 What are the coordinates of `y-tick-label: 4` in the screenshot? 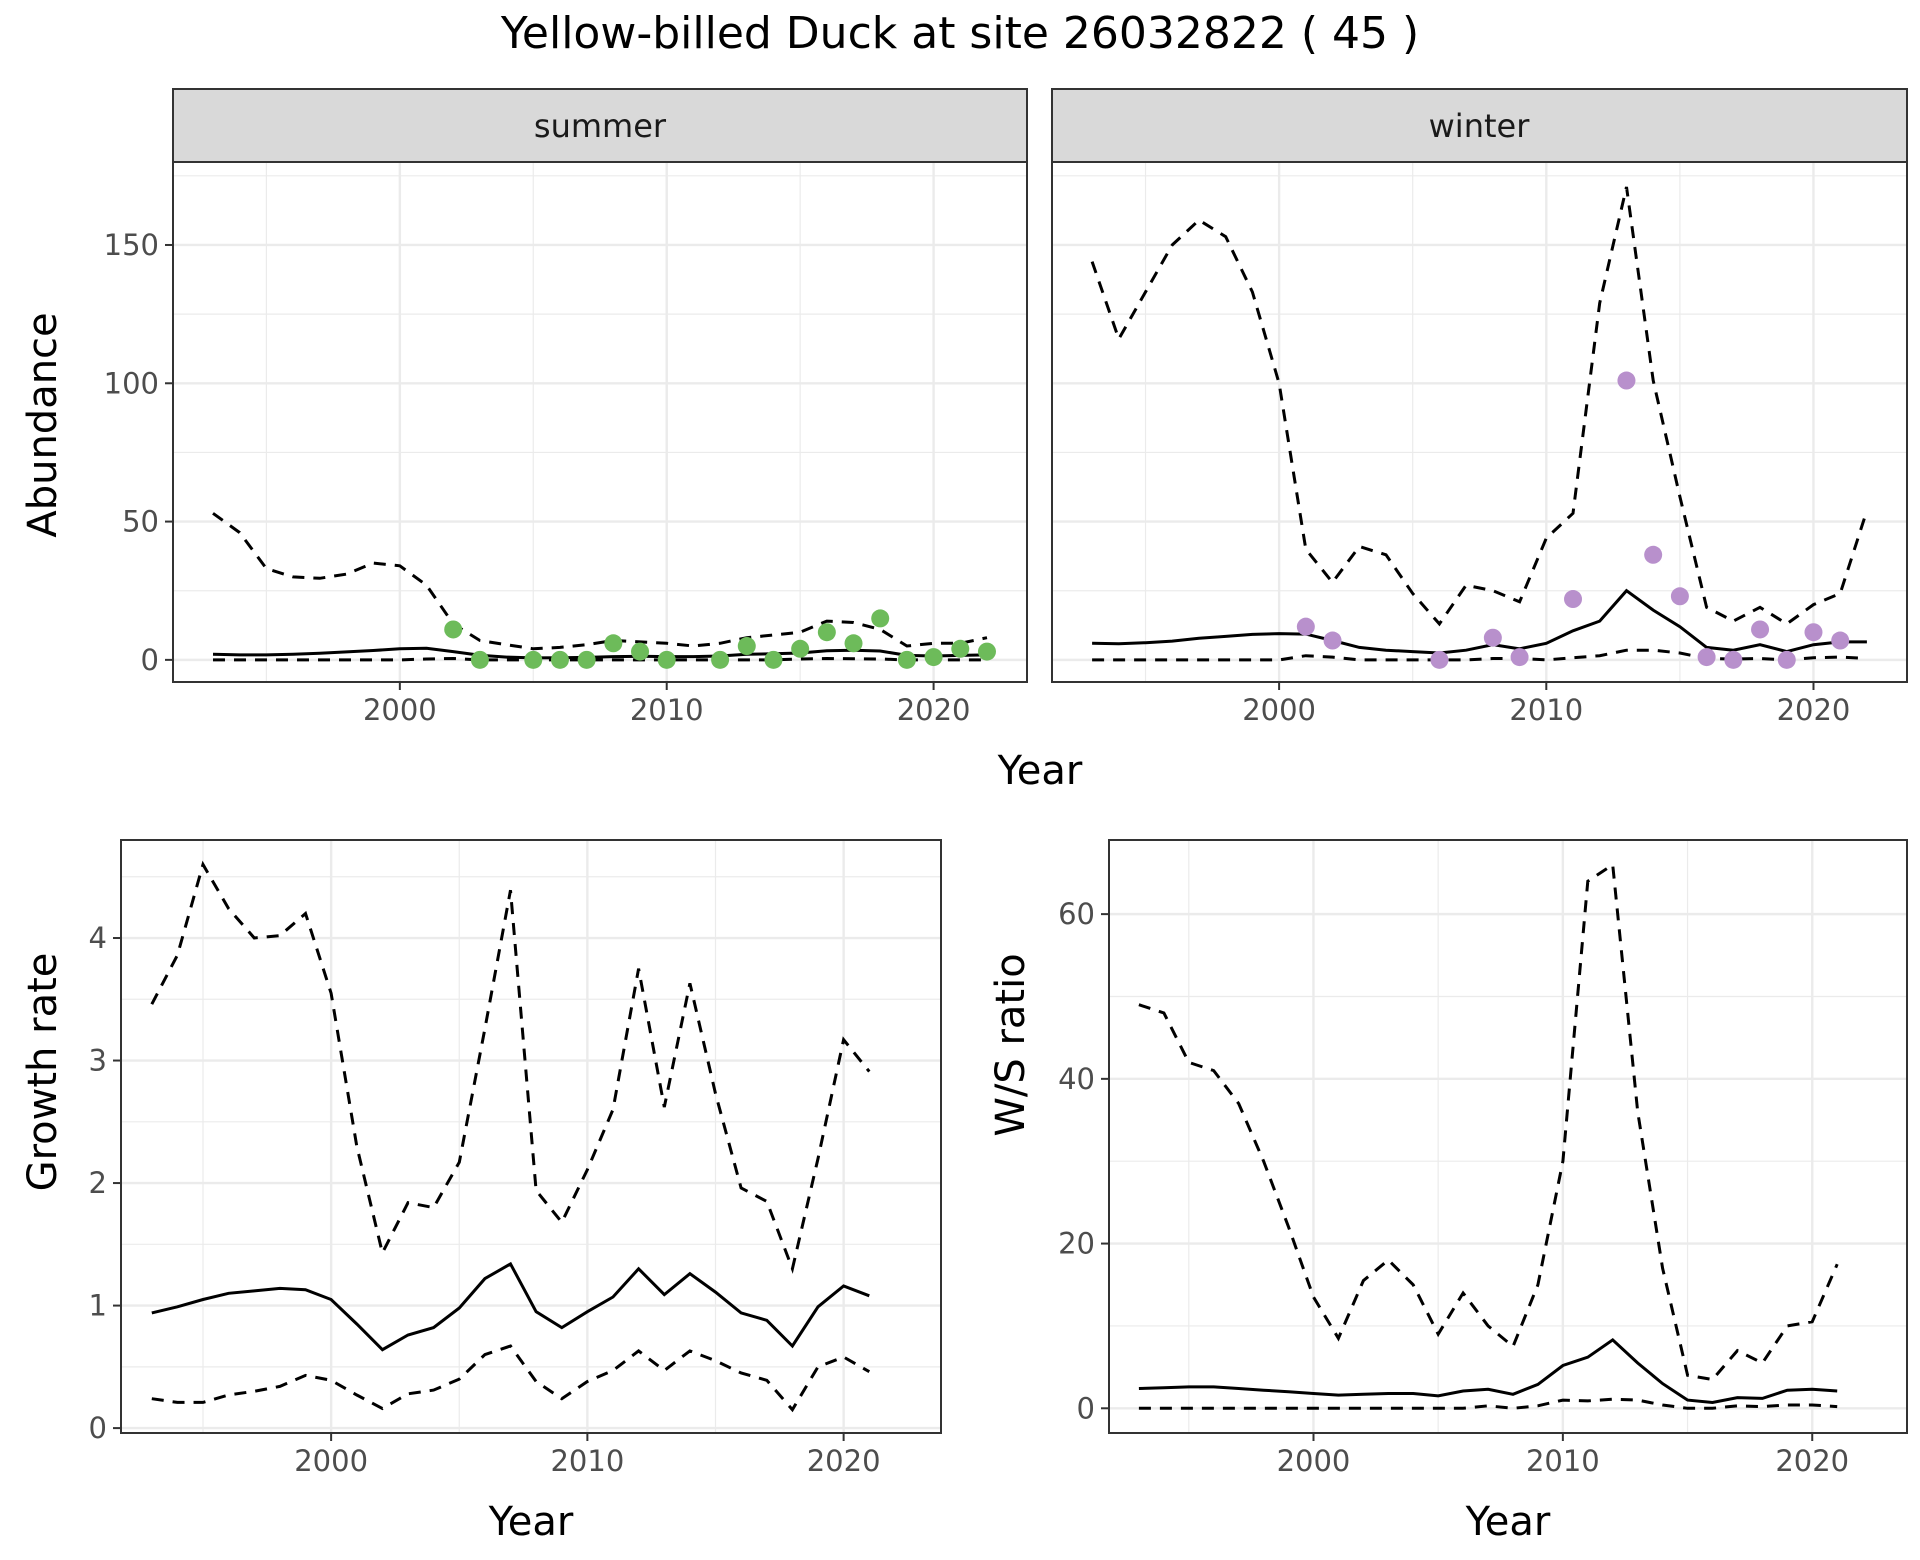 It's located at (98, 938).